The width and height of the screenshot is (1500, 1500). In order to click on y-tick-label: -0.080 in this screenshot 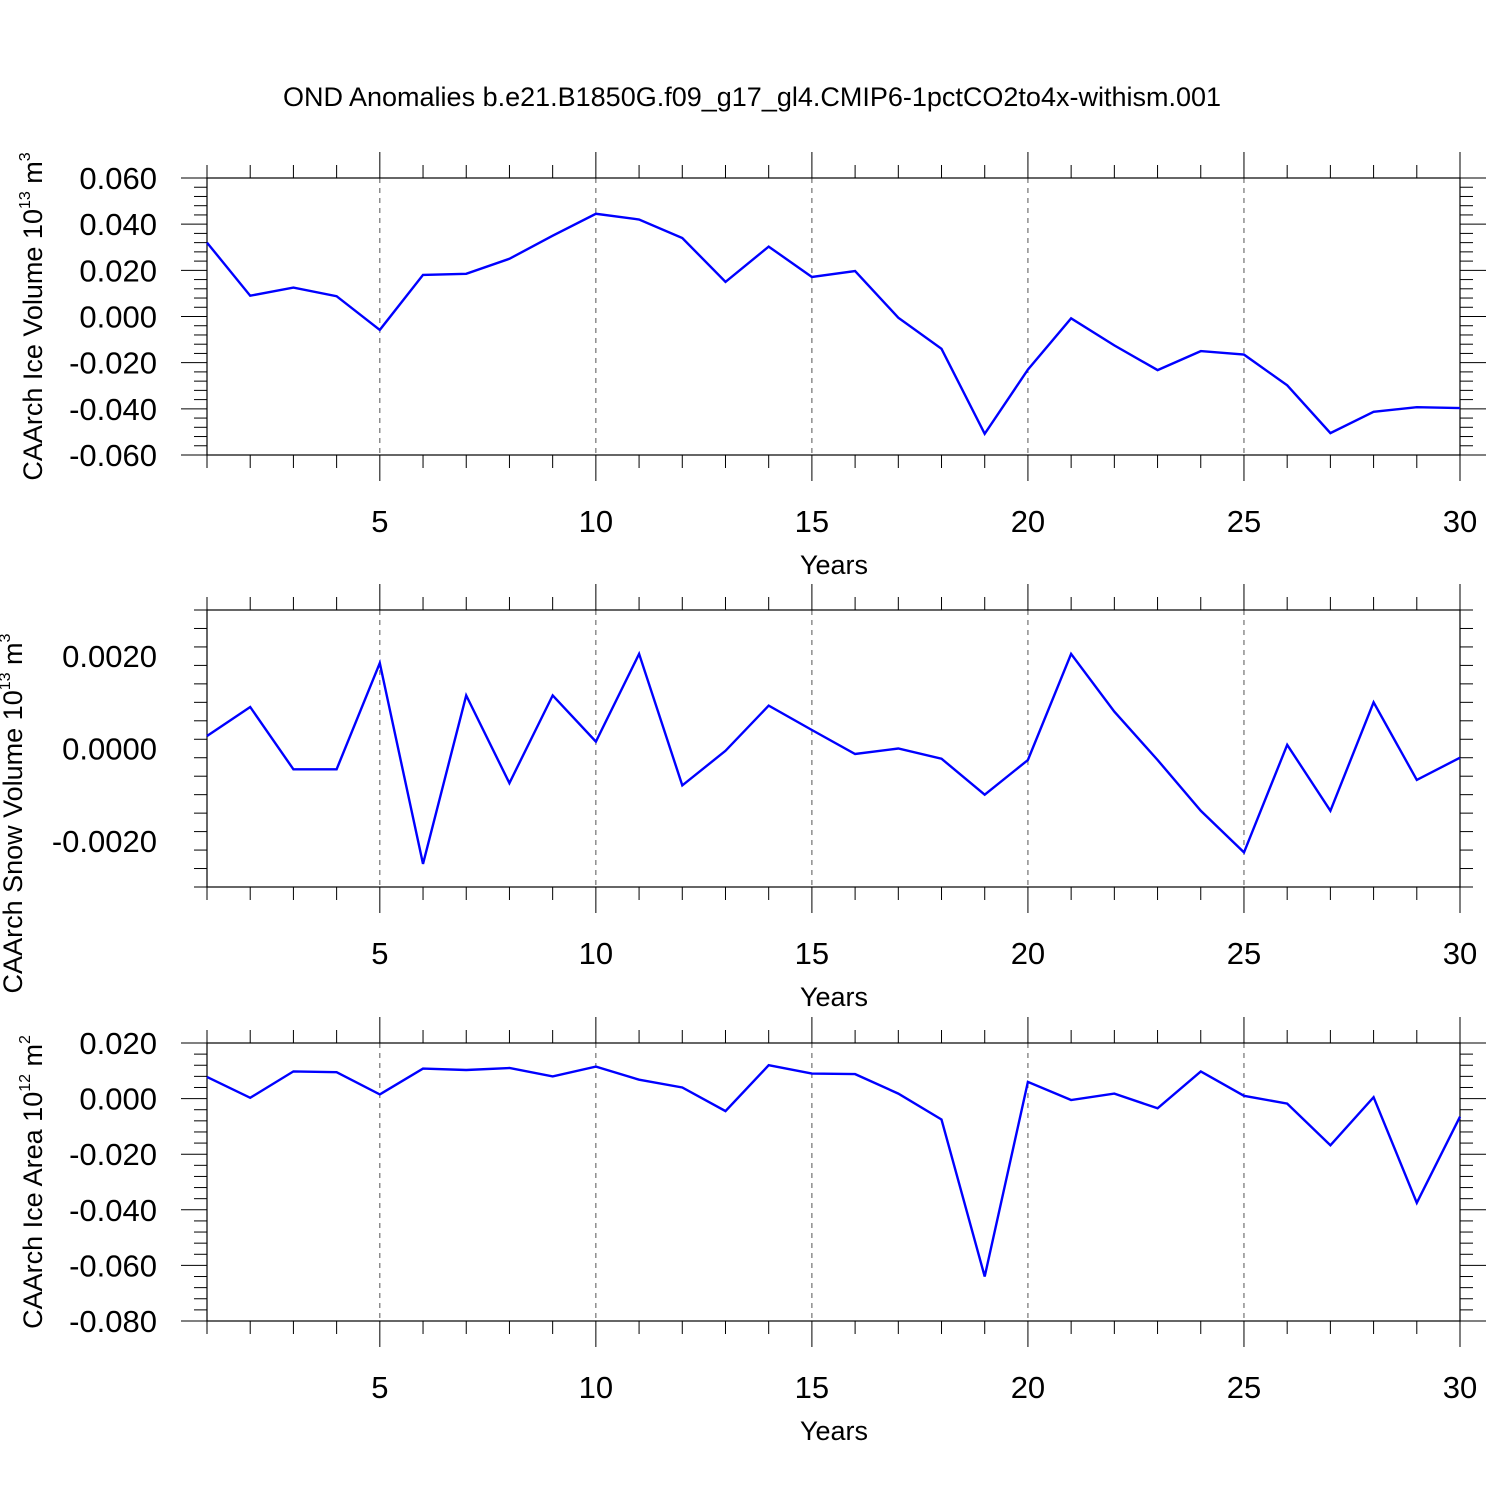, I will do `click(113, 1321)`.